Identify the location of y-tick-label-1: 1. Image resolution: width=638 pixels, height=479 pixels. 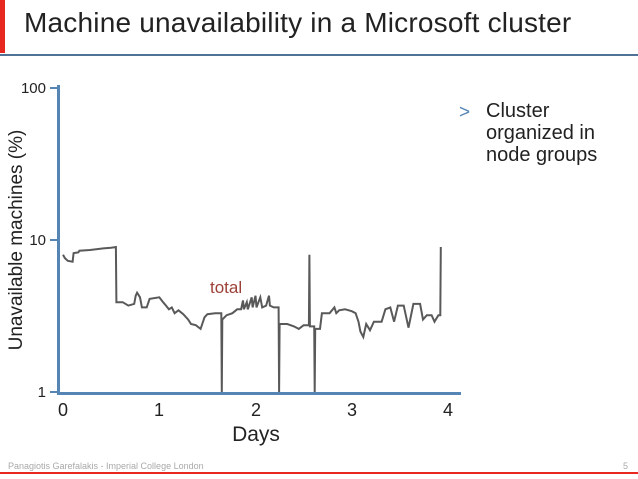
(41, 392).